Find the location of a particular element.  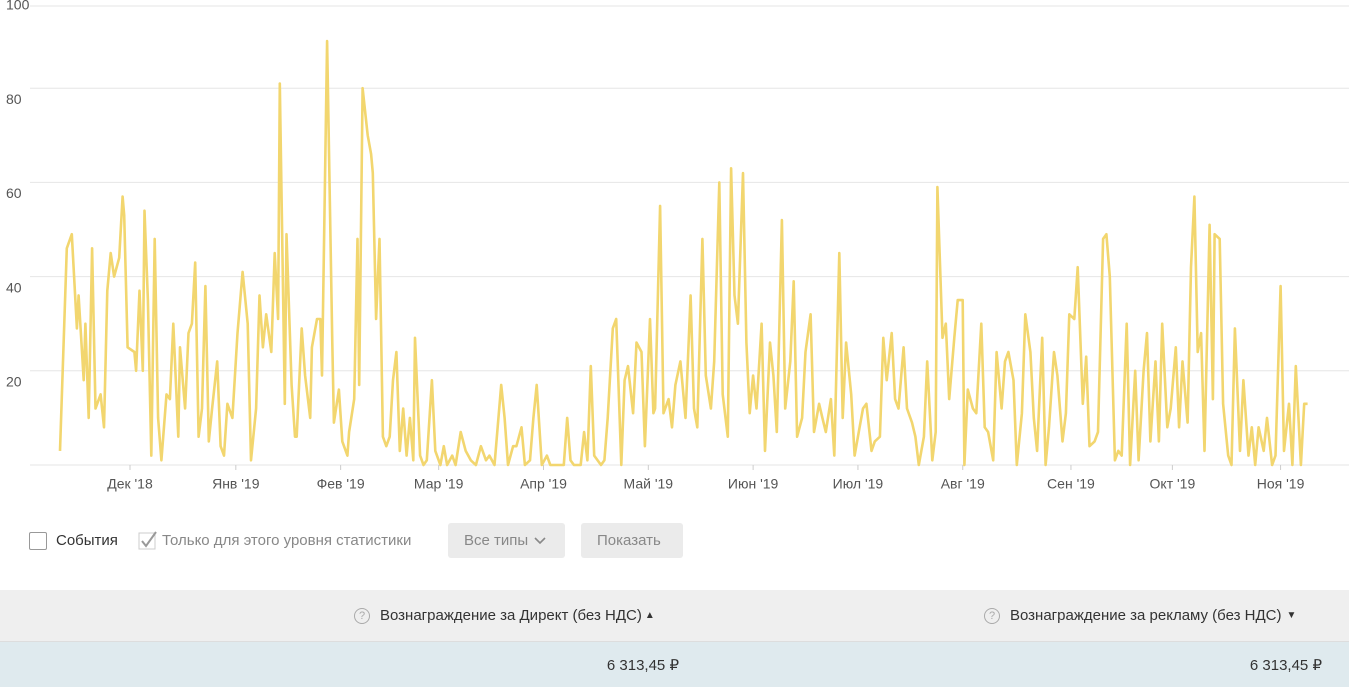

x-tick-label: Сен '19 is located at coordinates (1071, 484).